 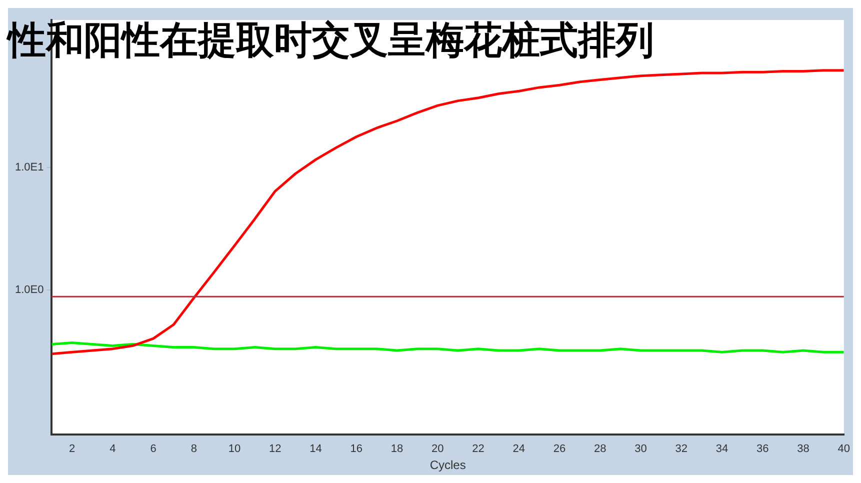 I want to click on x-tick-label: 26, so click(x=559, y=449).